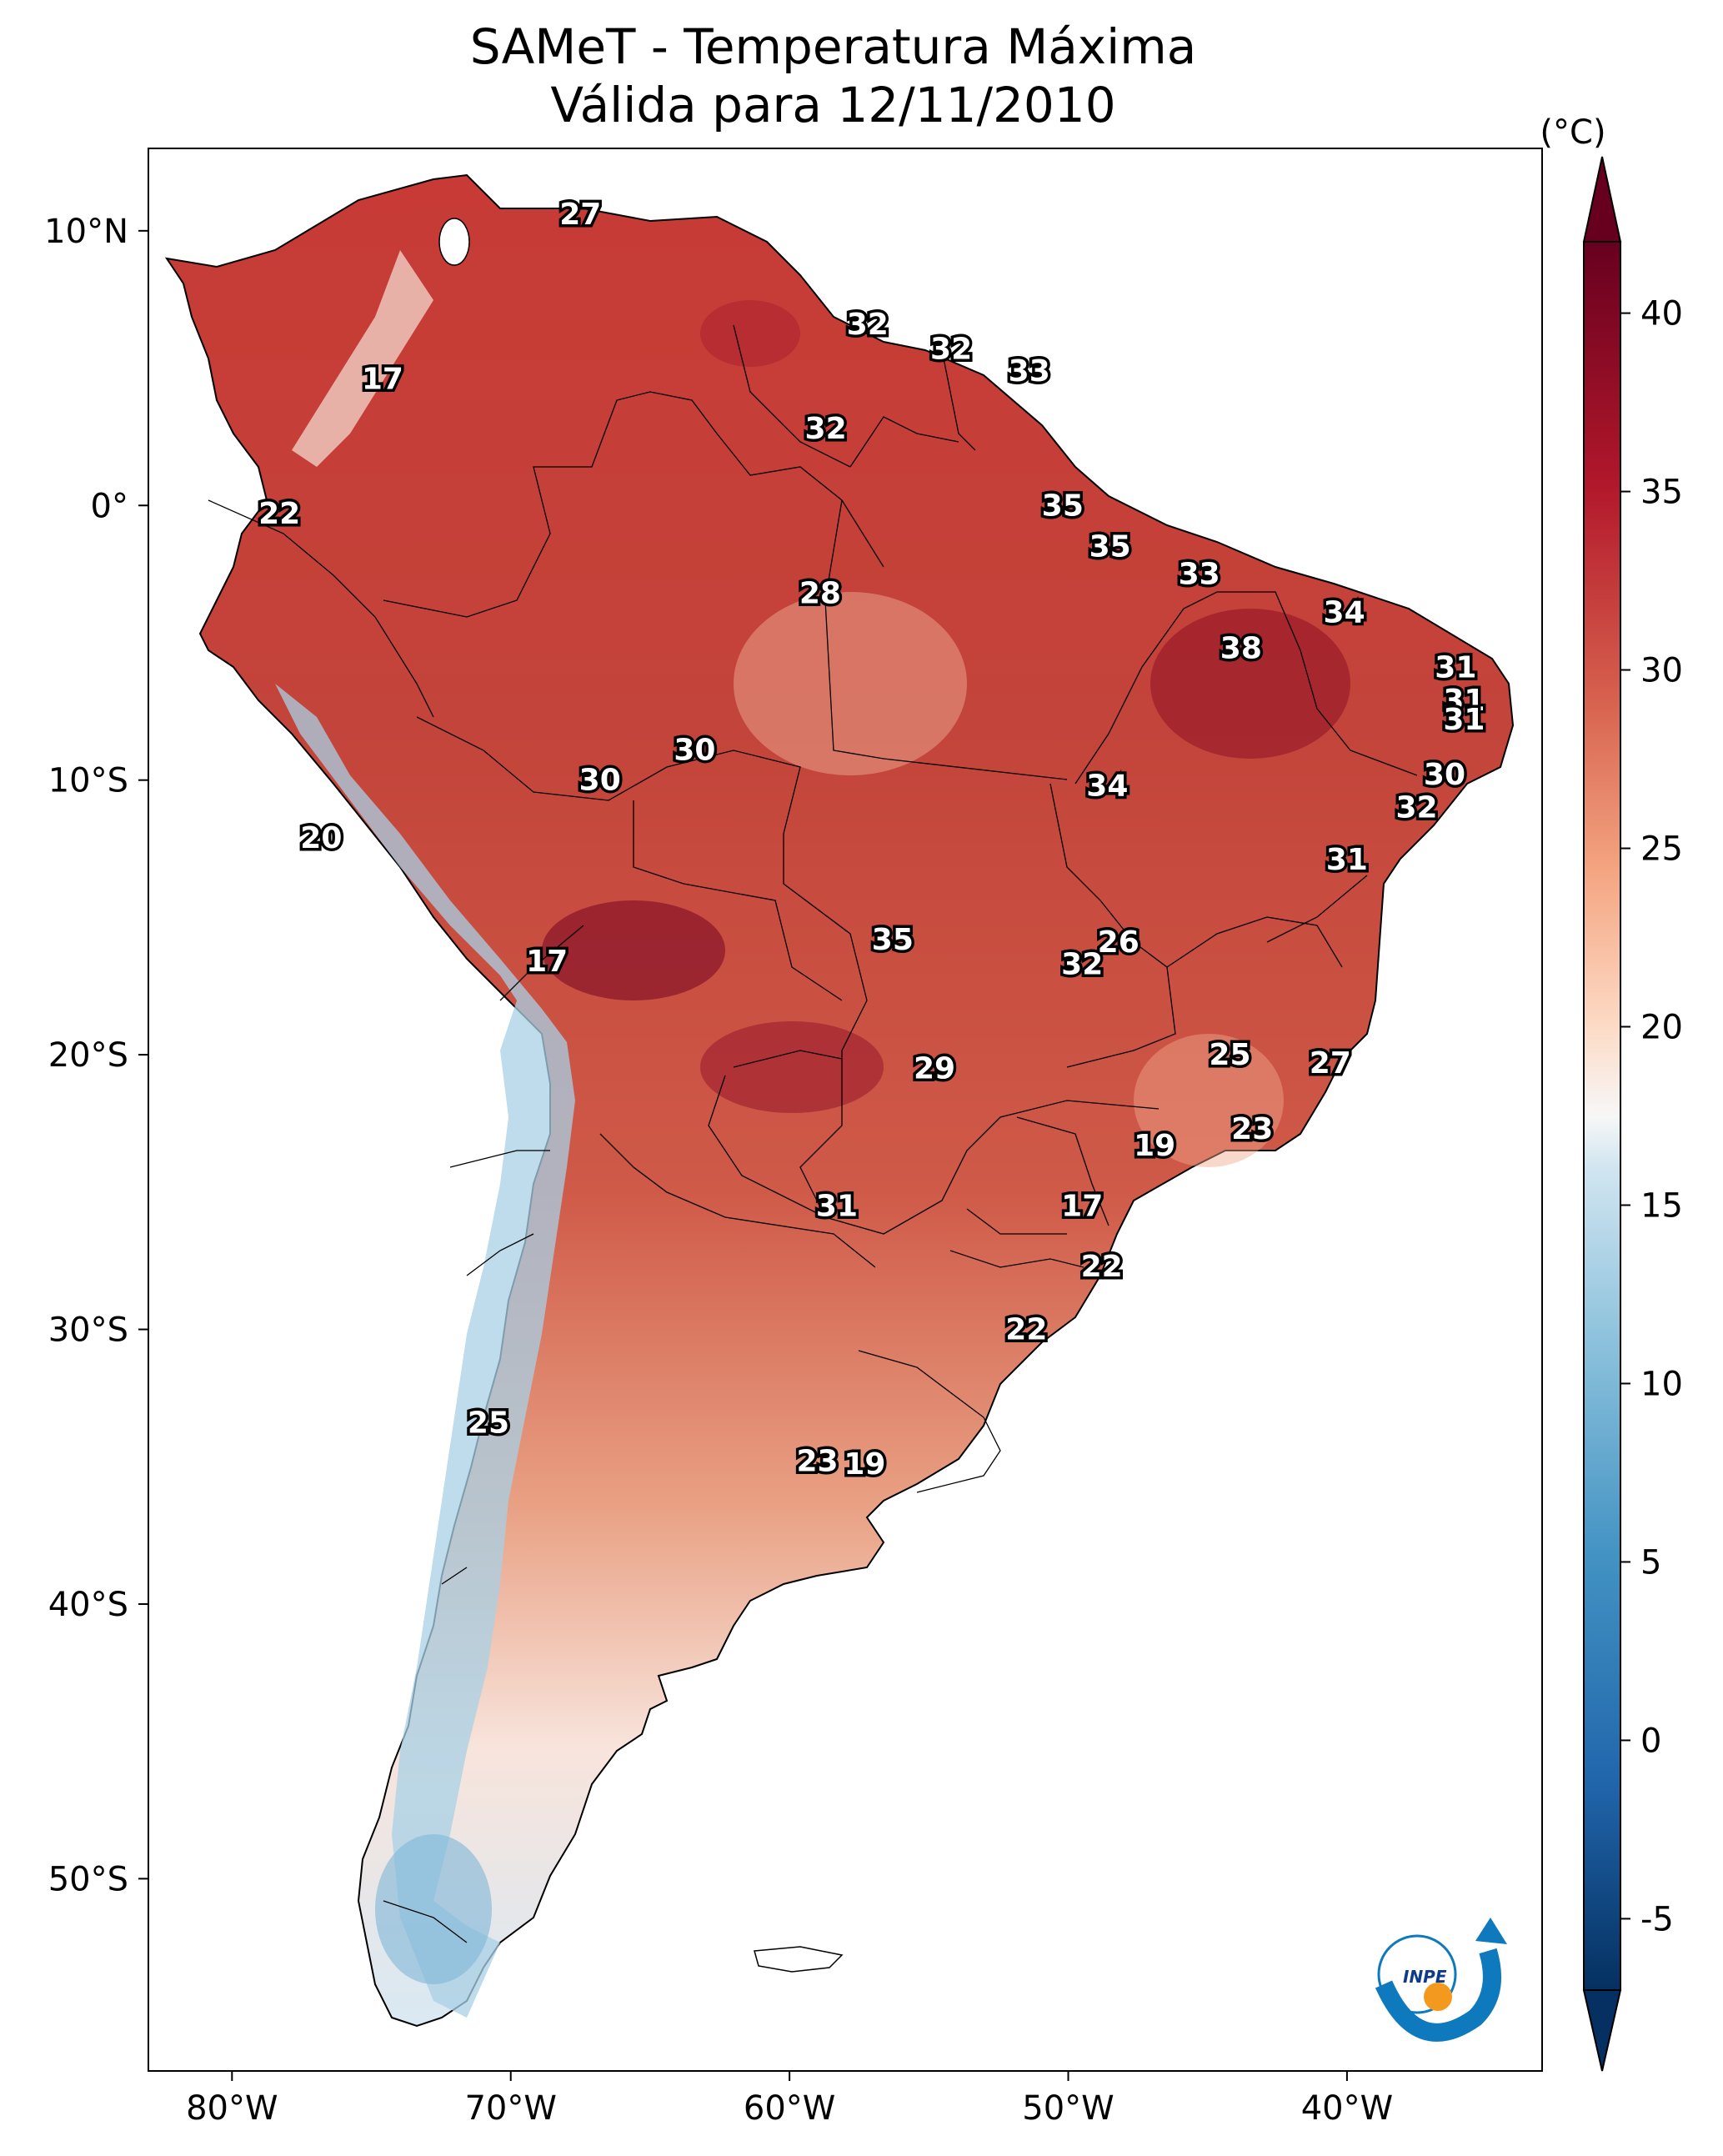  What do you see at coordinates (434, 1909) in the screenshot?
I see `patagonia-cold-region` at bounding box center [434, 1909].